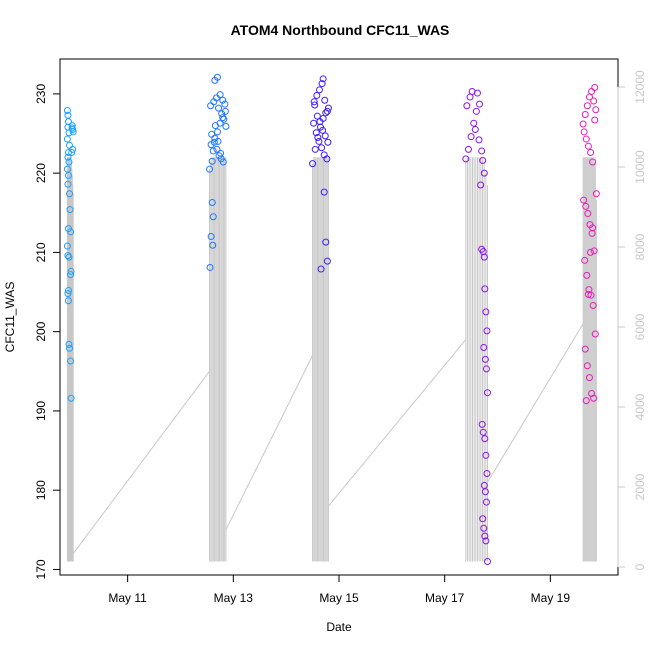 Image resolution: width=650 pixels, height=650 pixels. I want to click on y-axis-label: CFC11_WAS, so click(10, 317).